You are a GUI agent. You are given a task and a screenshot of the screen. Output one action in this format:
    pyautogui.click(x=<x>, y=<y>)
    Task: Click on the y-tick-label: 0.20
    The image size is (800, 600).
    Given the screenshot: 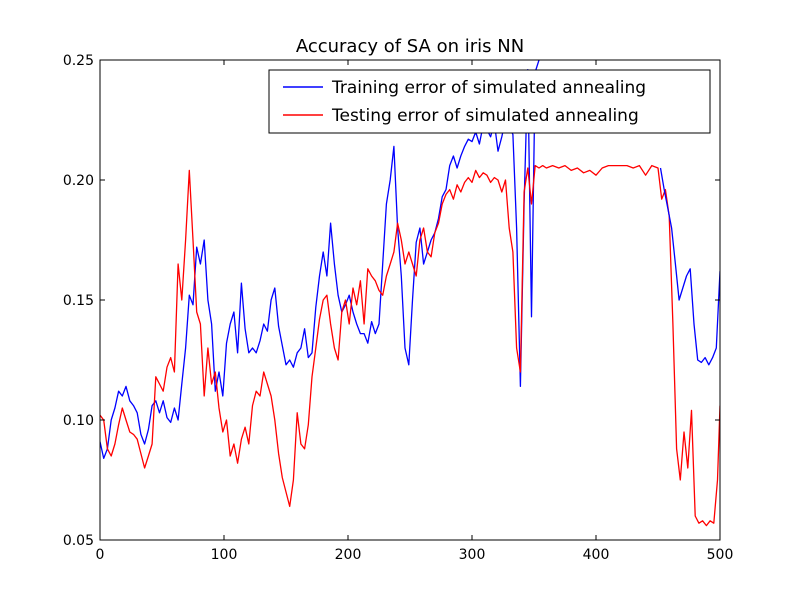 What is the action you would take?
    pyautogui.click(x=78, y=181)
    